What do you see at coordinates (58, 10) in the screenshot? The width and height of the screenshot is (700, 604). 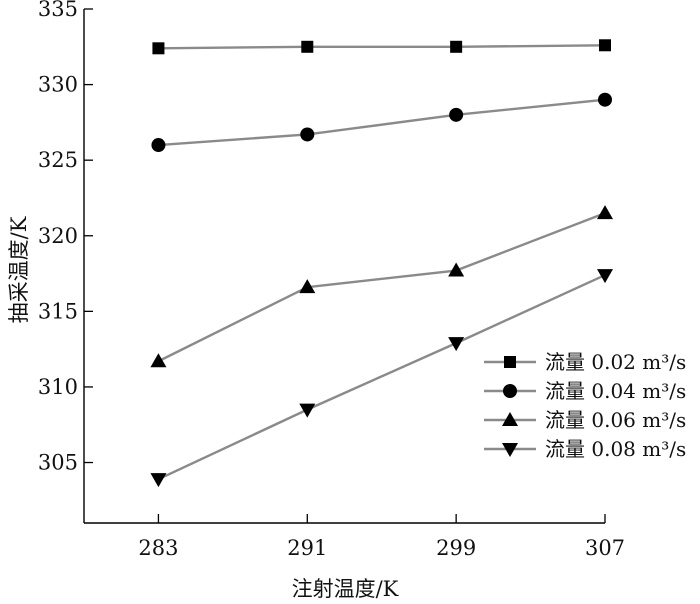 I see `y-tick-label: 335` at bounding box center [58, 10].